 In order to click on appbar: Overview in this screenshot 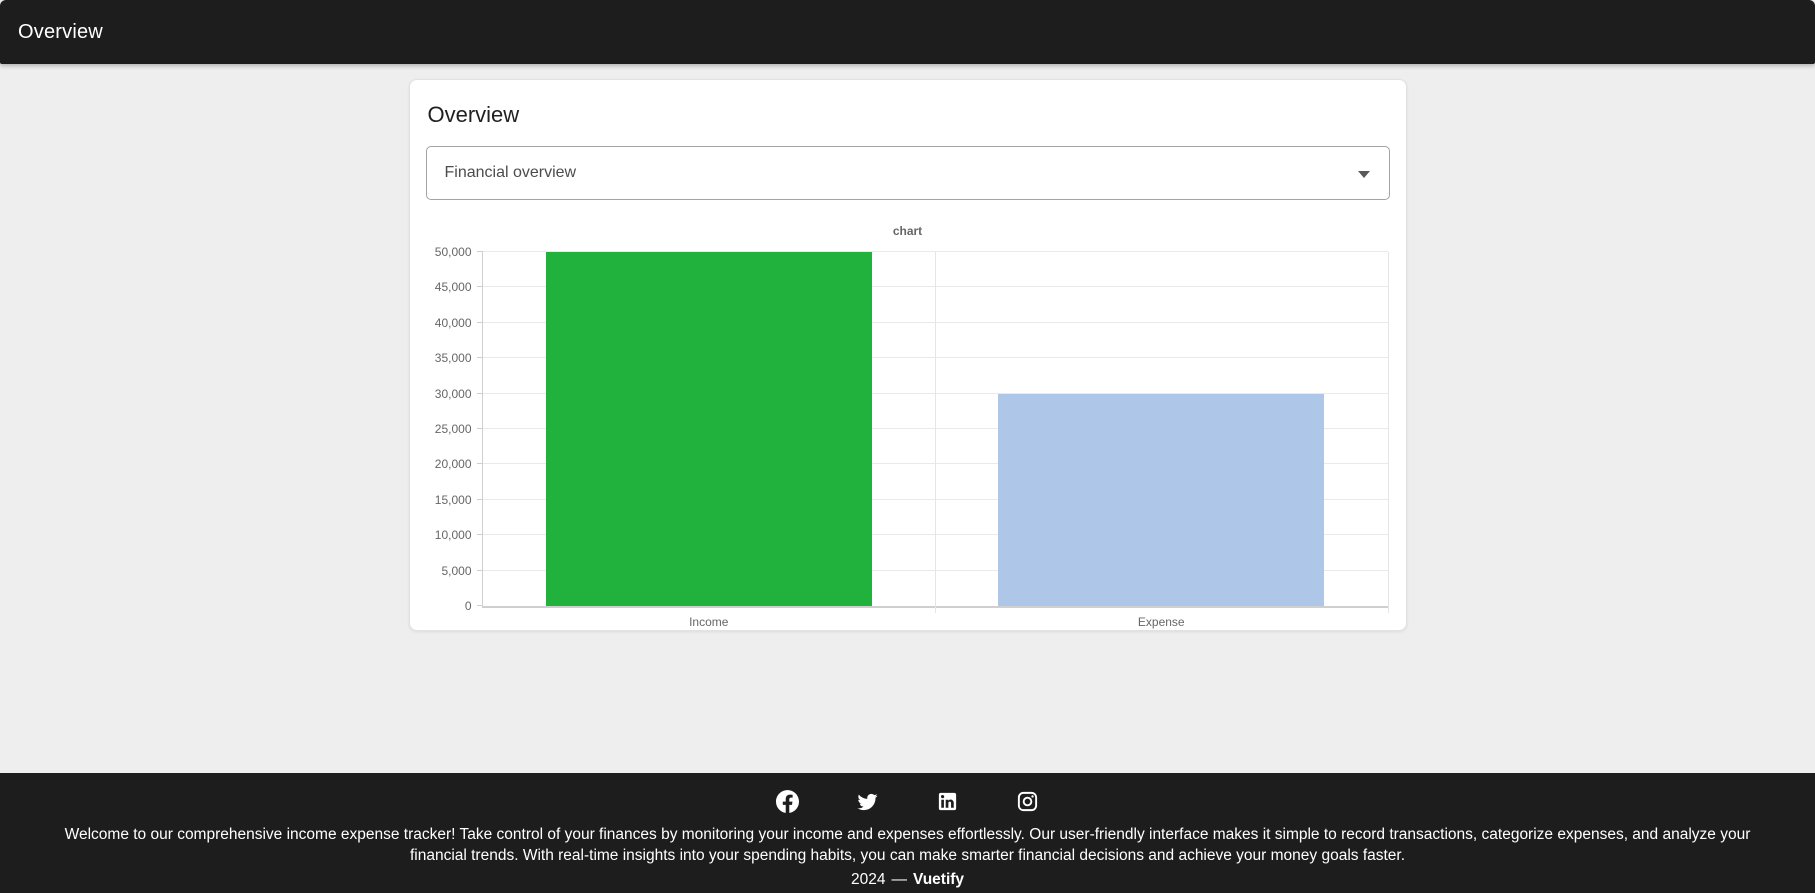, I will do `click(907, 32)`.